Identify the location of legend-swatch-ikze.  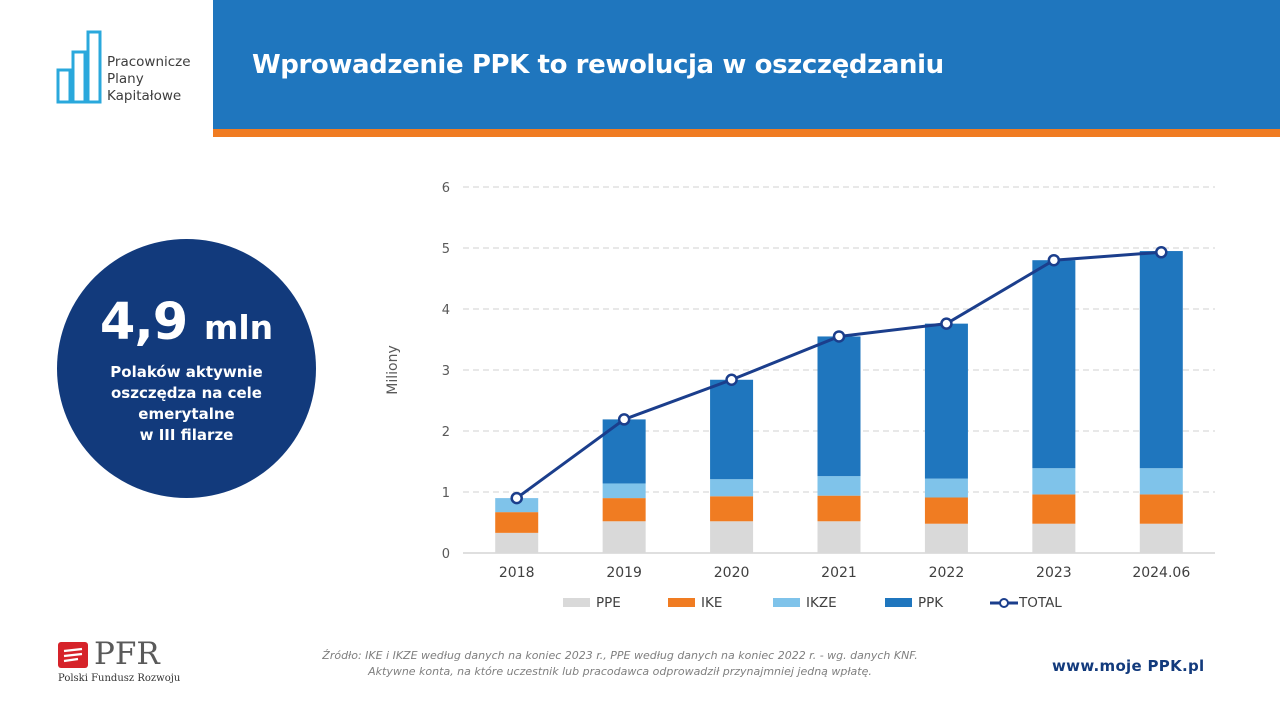
(786, 602).